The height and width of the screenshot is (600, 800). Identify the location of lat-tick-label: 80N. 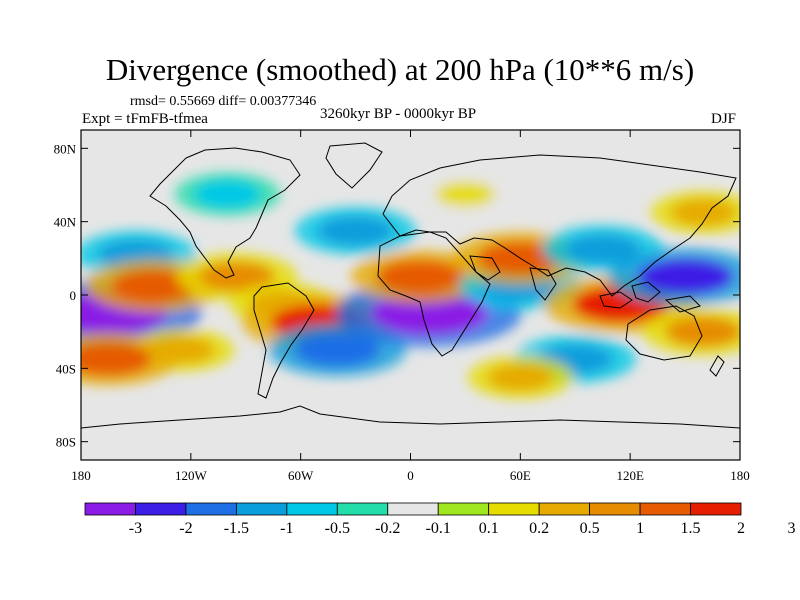
(65, 148).